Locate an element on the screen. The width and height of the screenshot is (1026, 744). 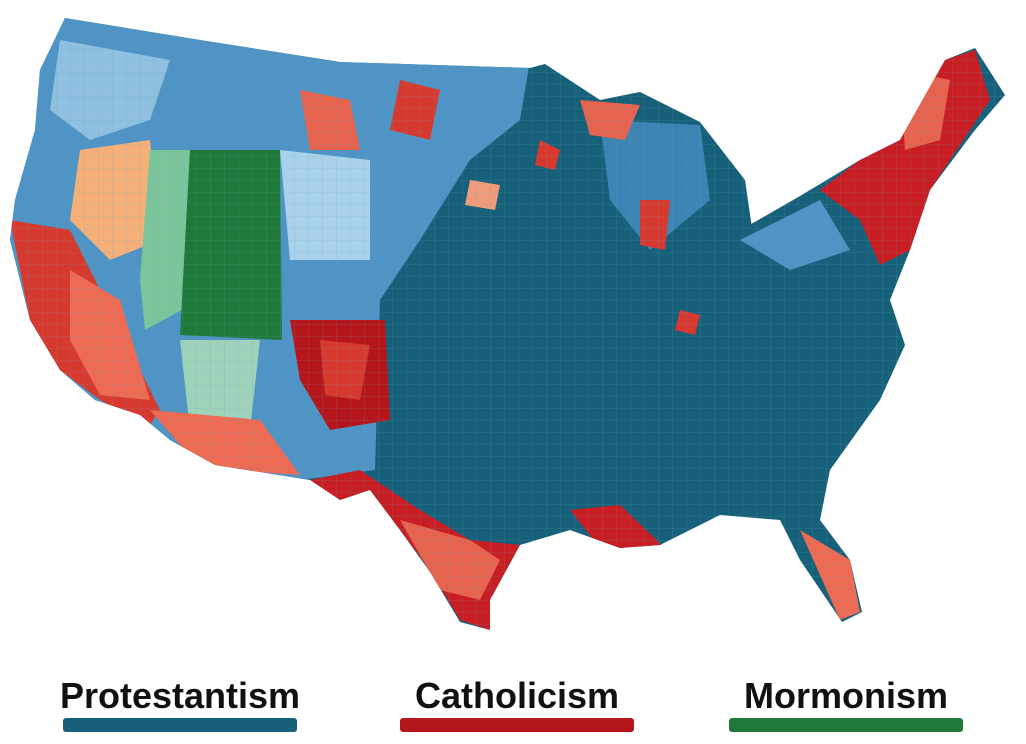
legend-label: Mormonism is located at coordinates (846, 695).